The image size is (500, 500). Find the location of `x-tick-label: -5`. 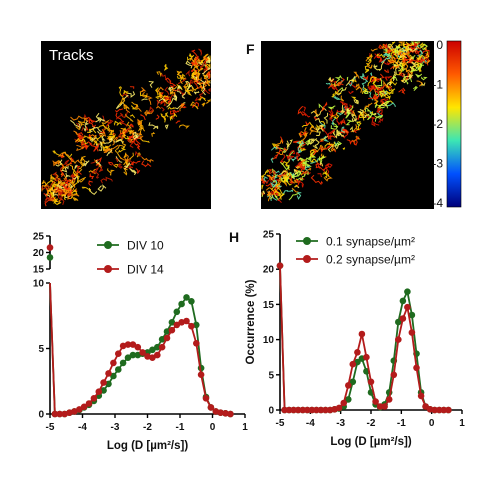

x-tick-label: -5 is located at coordinates (280, 423).